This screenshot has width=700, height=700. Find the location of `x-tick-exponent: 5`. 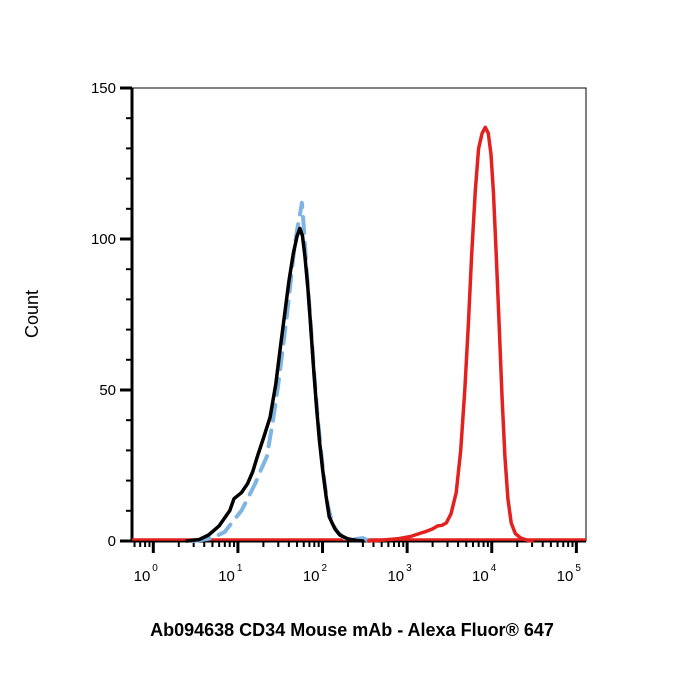

x-tick-exponent: 5 is located at coordinates (578, 568).